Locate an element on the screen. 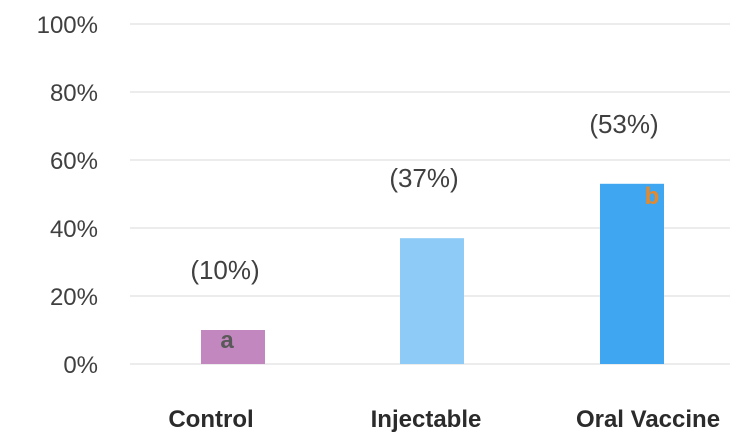  significance-letter: b is located at coordinates (652, 196).